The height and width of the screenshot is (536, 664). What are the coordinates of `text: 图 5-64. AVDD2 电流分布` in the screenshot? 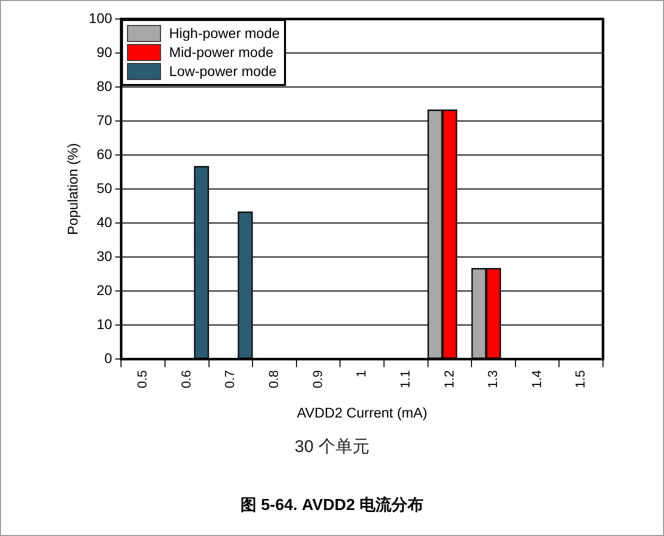 It's located at (332, 505).